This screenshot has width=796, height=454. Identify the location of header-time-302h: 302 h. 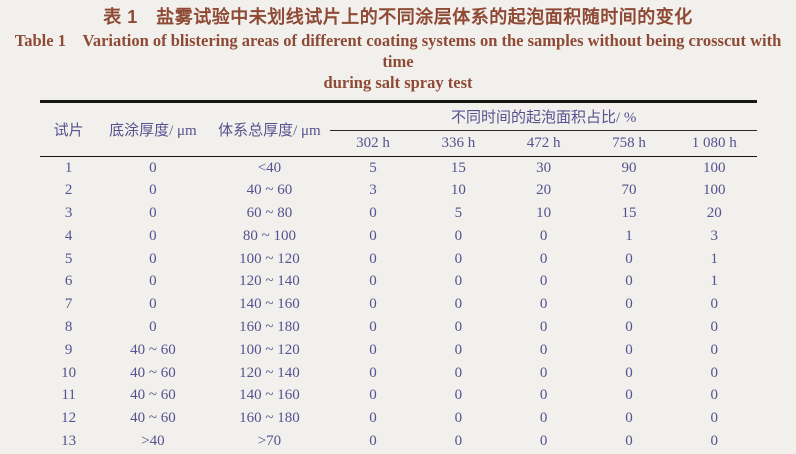
(373, 143).